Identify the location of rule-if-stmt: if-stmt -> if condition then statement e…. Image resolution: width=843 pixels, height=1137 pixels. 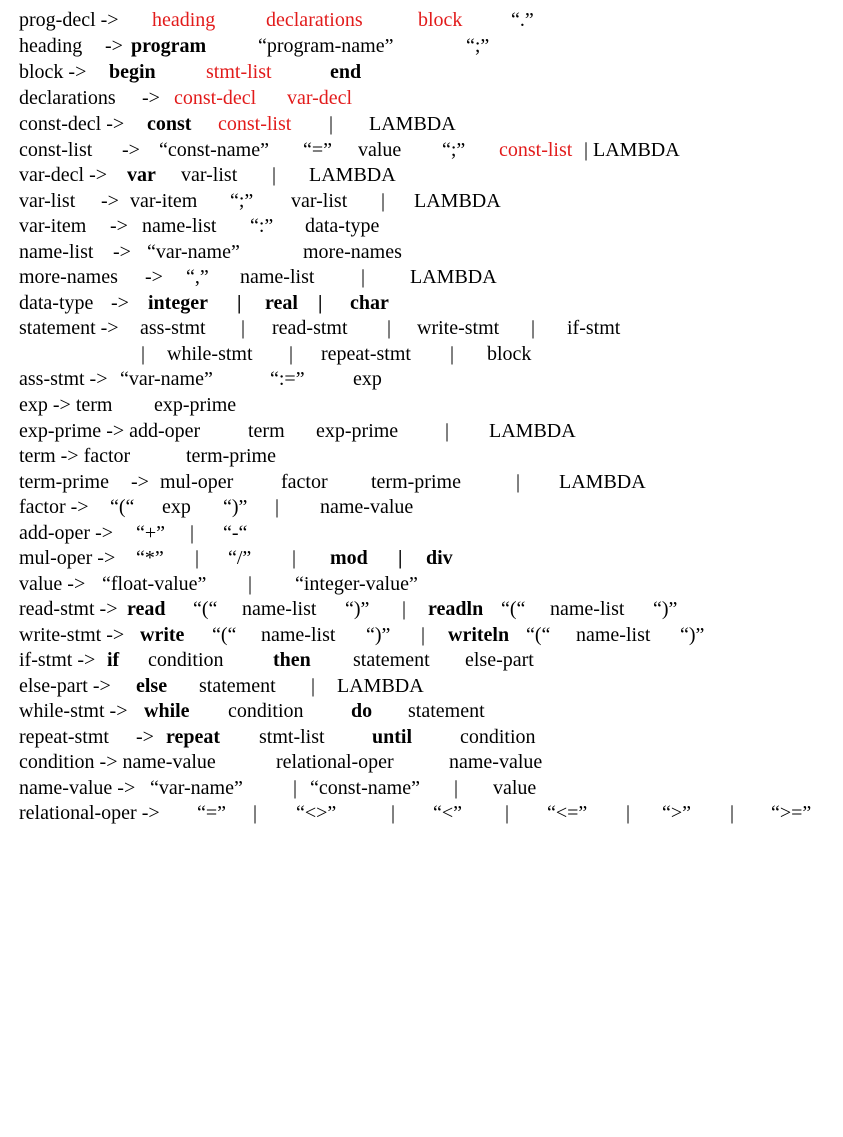
(431, 660).